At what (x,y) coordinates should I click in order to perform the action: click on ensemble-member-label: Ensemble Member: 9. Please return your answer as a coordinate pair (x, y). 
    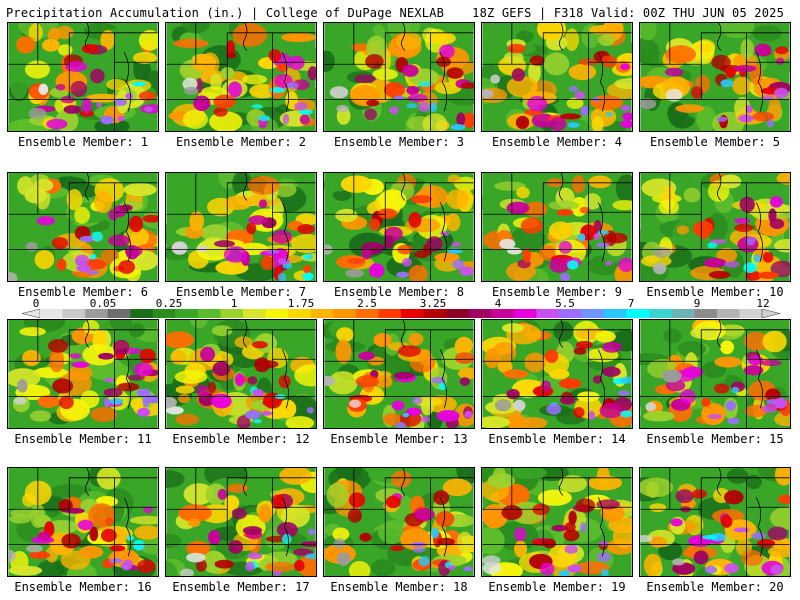
    Looking at the image, I should click on (557, 292).